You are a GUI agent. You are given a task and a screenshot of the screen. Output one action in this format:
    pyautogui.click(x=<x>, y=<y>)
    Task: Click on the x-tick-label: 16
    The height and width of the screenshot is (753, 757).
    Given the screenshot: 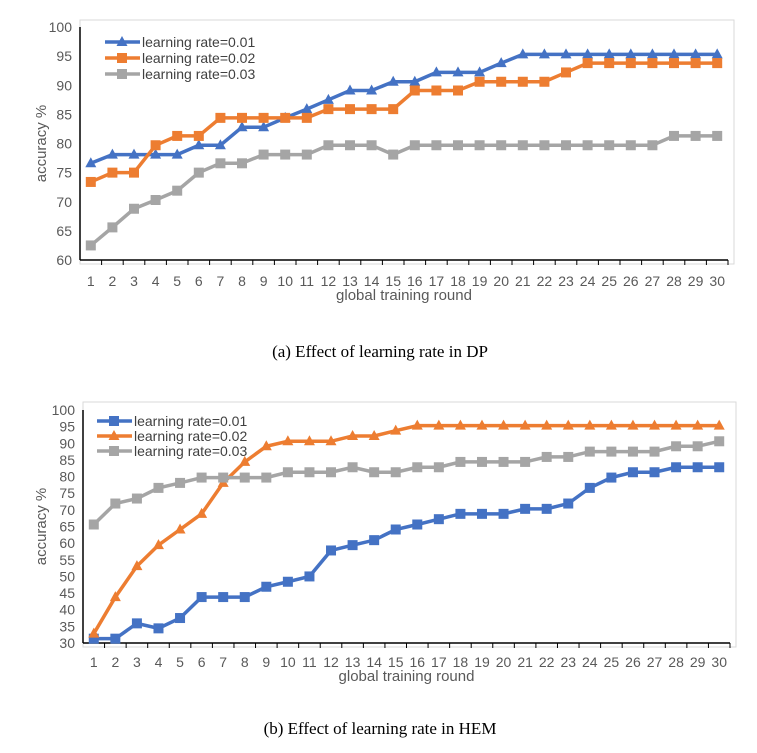 What is the action you would take?
    pyautogui.click(x=417, y=662)
    